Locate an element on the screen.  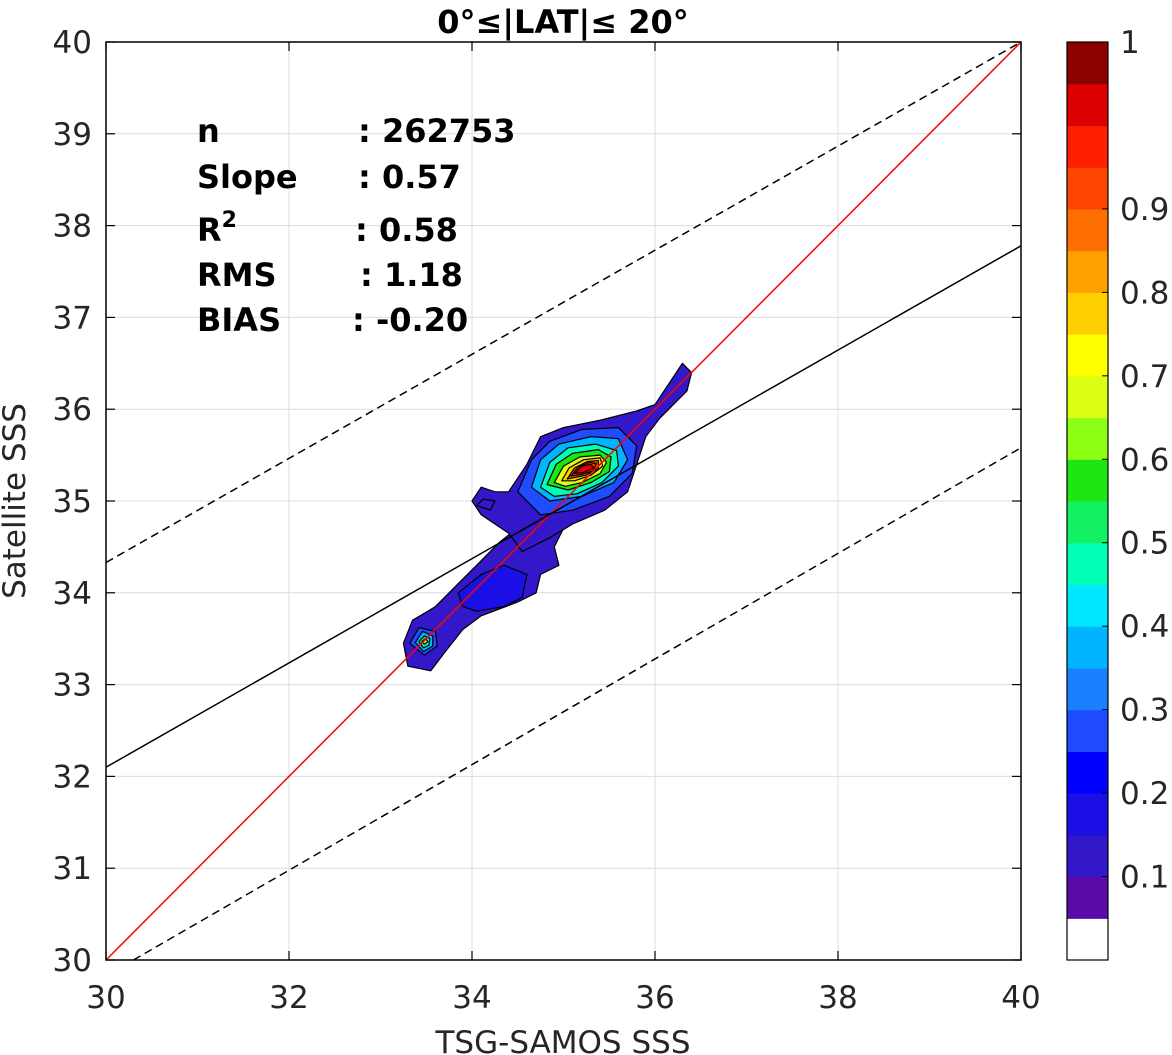
stat-label: RMS is located at coordinates (237, 275).